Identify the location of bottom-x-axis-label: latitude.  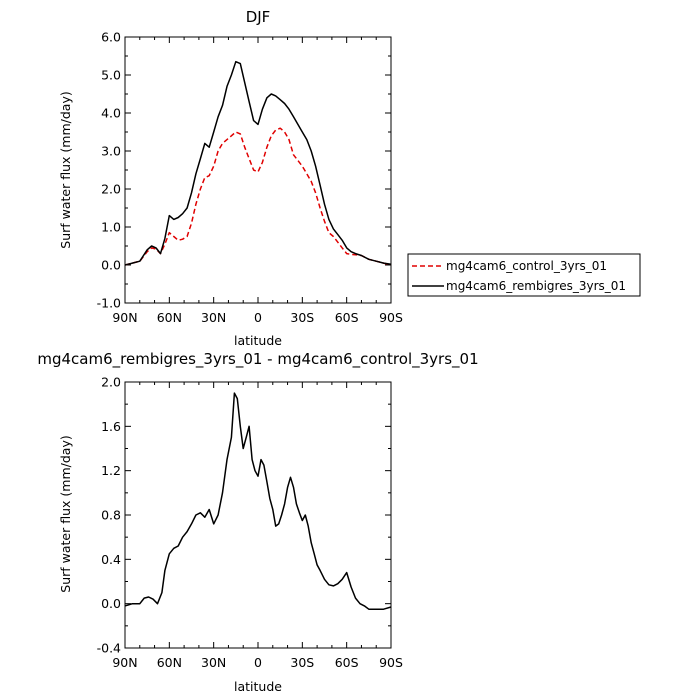
(258, 686).